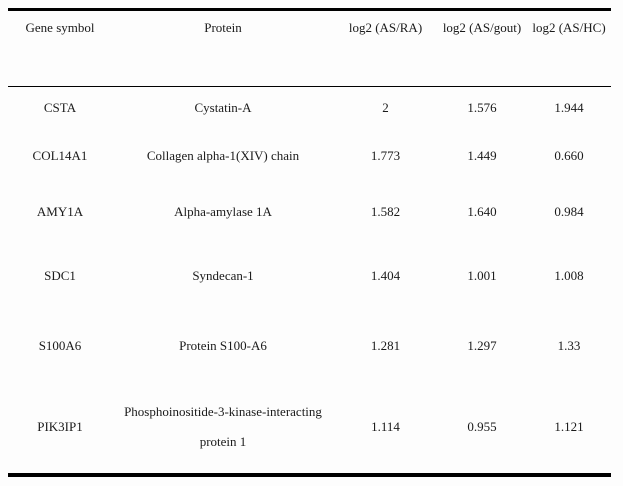 This screenshot has height=486, width=623. What do you see at coordinates (223, 211) in the screenshot?
I see `cell-protein: Alpha-amylase 1A` at bounding box center [223, 211].